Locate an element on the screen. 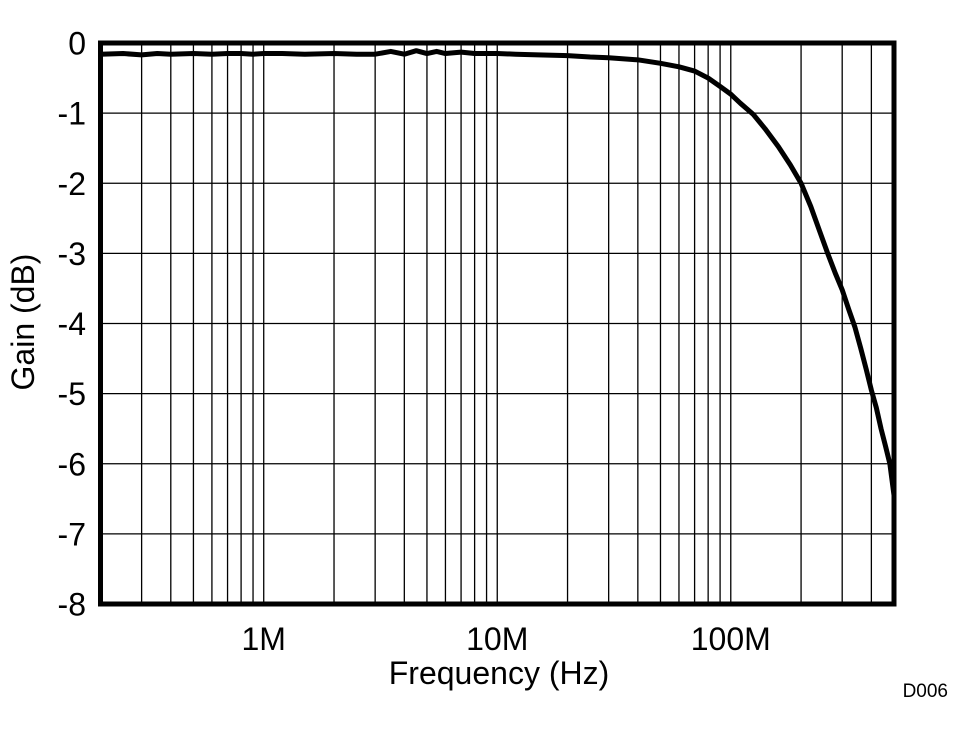 The height and width of the screenshot is (734, 976). y-tick-label: -1 is located at coordinates (72, 114).